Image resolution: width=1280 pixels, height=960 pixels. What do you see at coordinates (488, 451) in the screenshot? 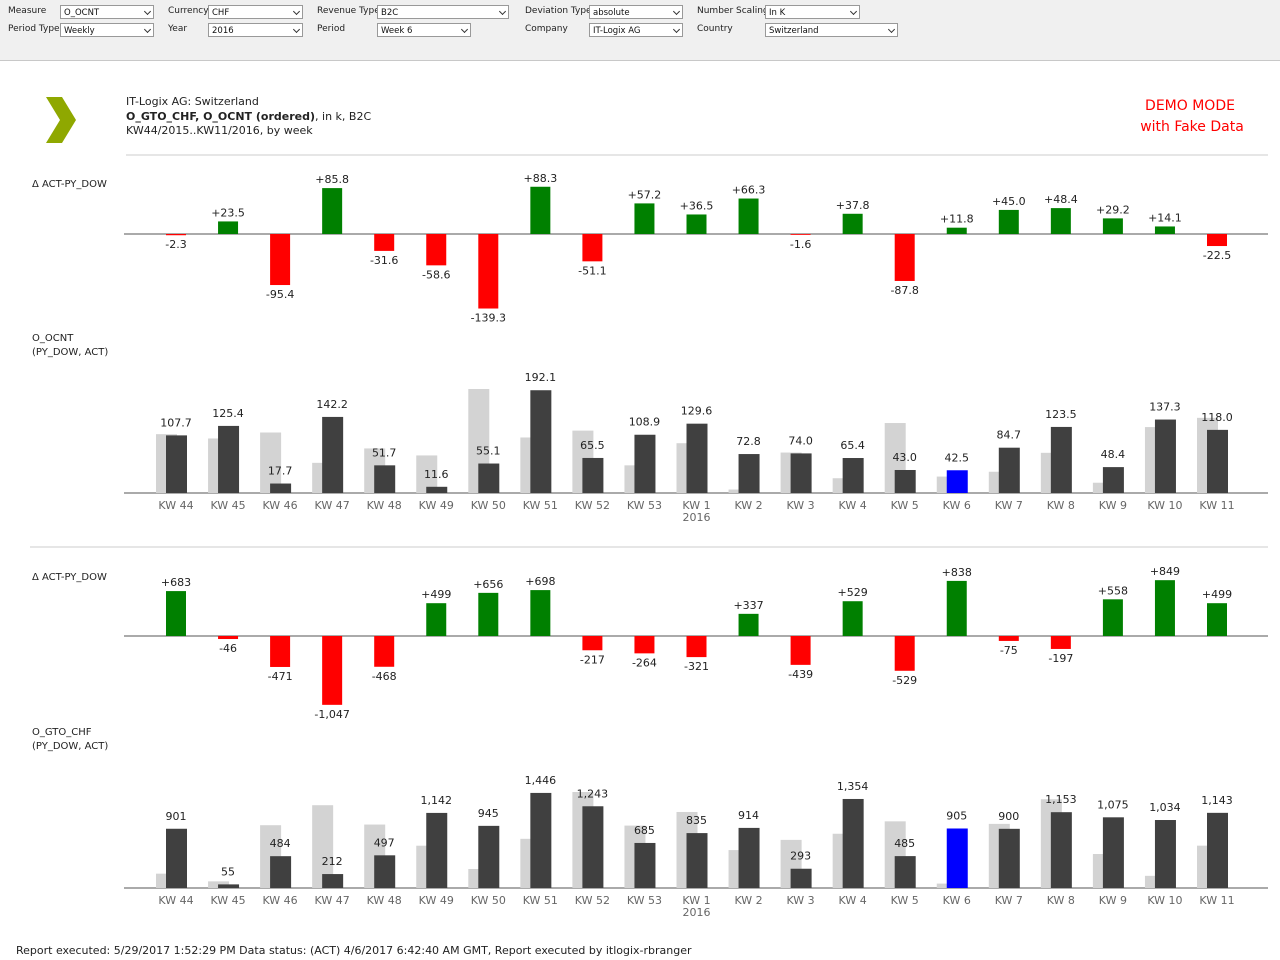
I see `value-label: 55.1` at bounding box center [488, 451].